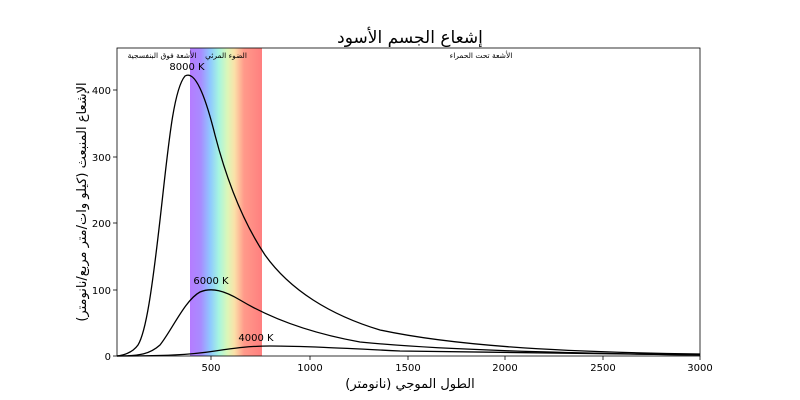 Image resolution: width=800 pixels, height=400 pixels. Describe the element at coordinates (455, 358) in the screenshot. I see `x-ticks` at that location.